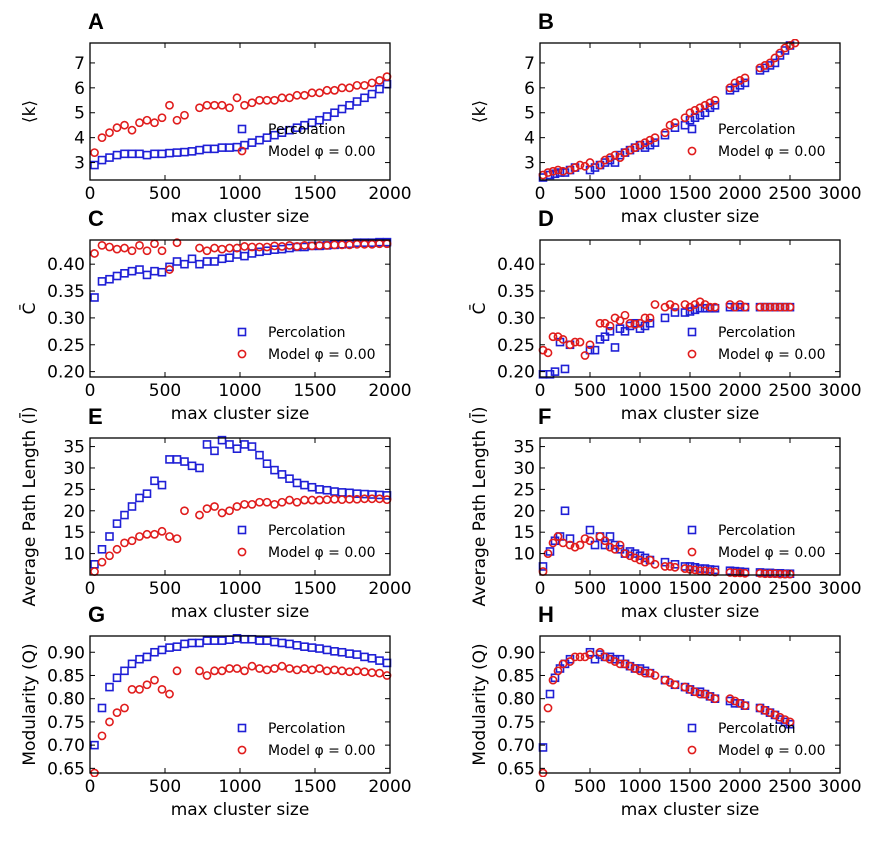 The width and height of the screenshot is (872, 844). What do you see at coordinates (66, 346) in the screenshot?
I see `y-tick-label: 0.25` at bounding box center [66, 346].